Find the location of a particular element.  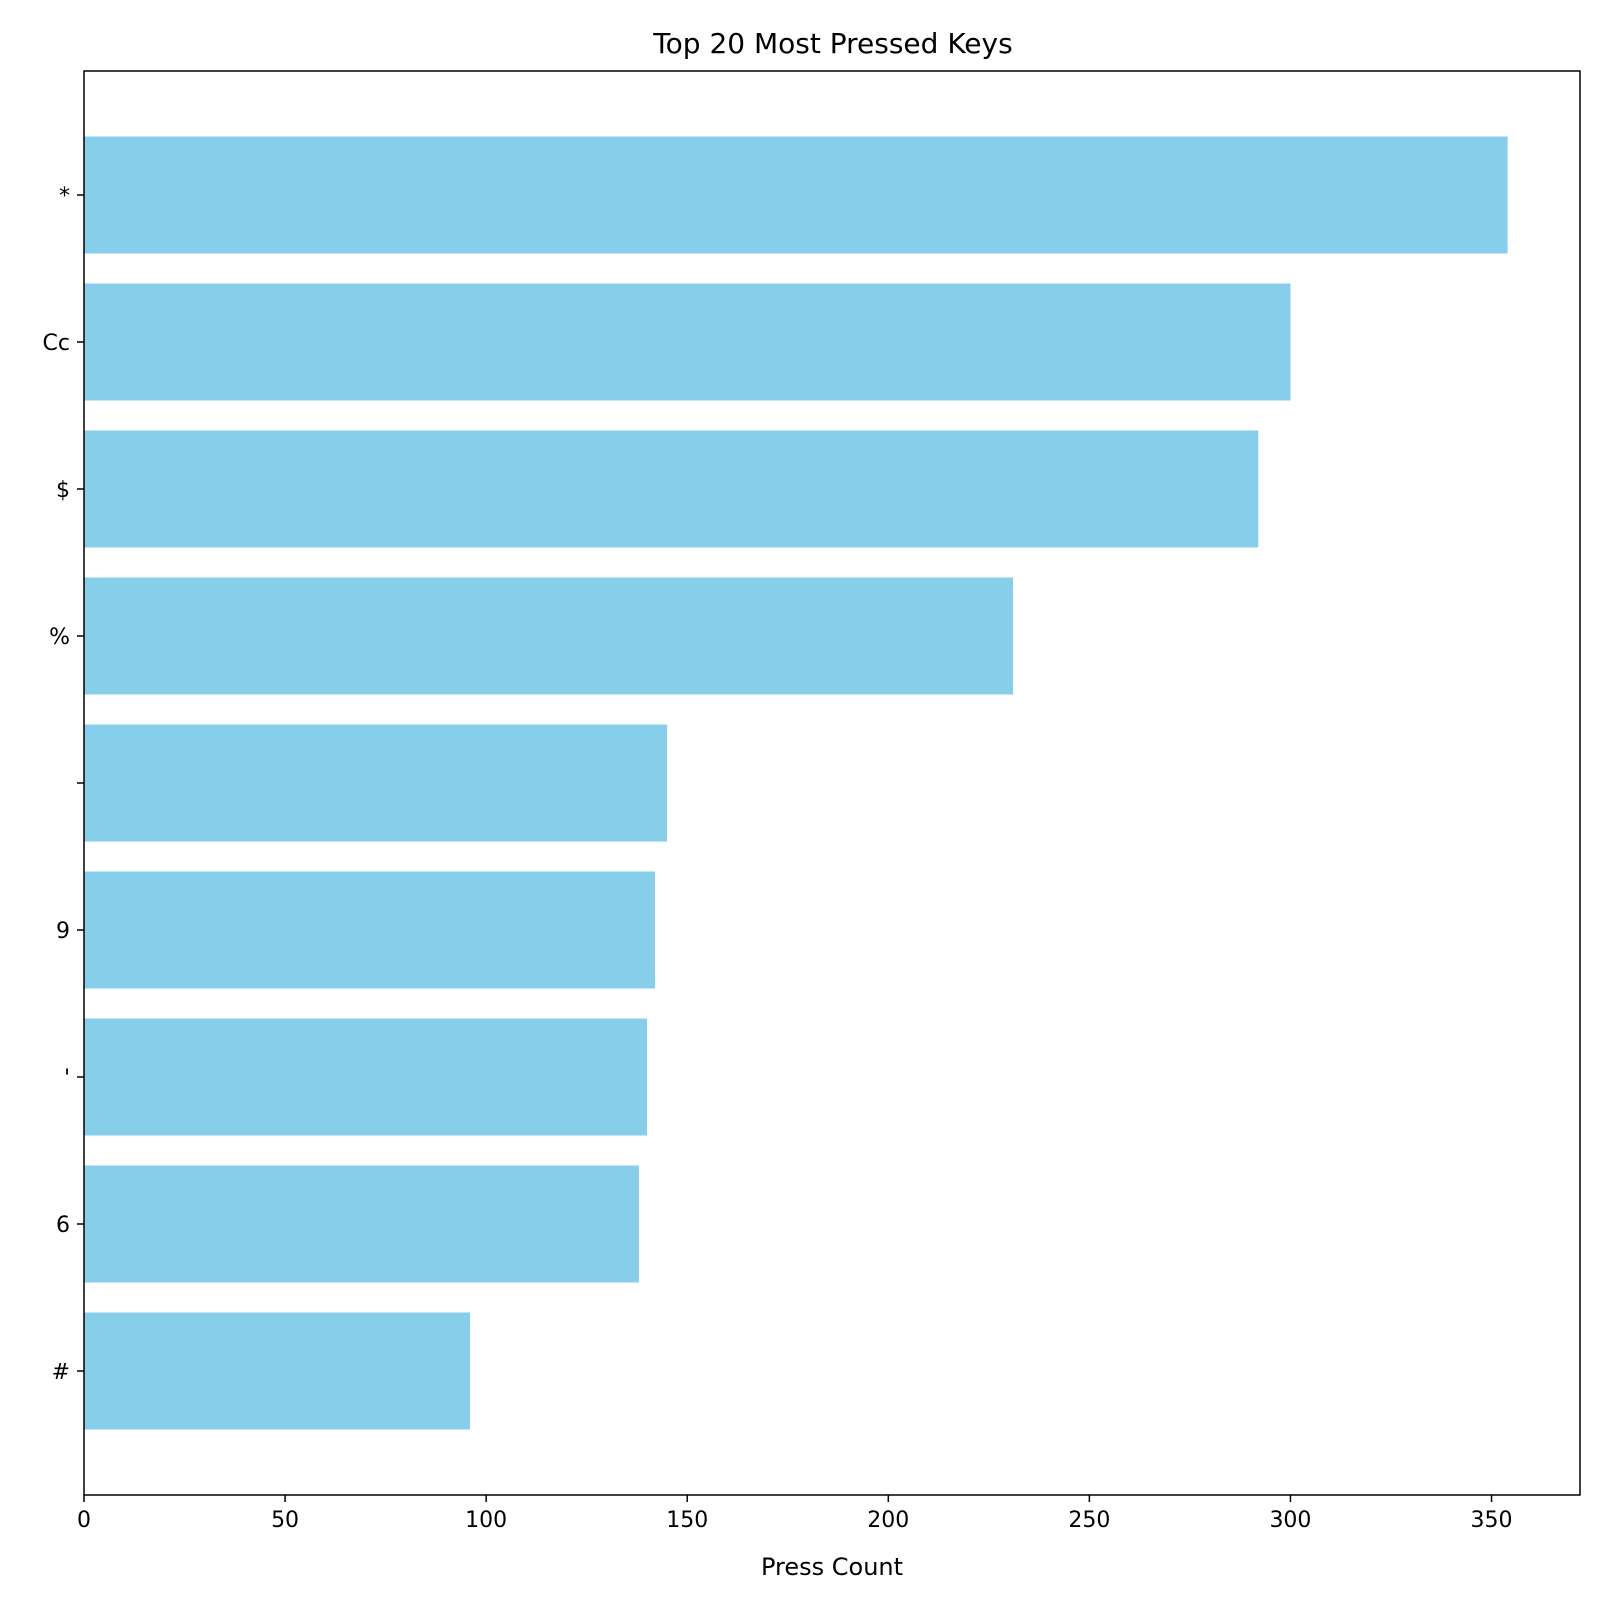

y-tick-label-5: 9 is located at coordinates (63, 931).